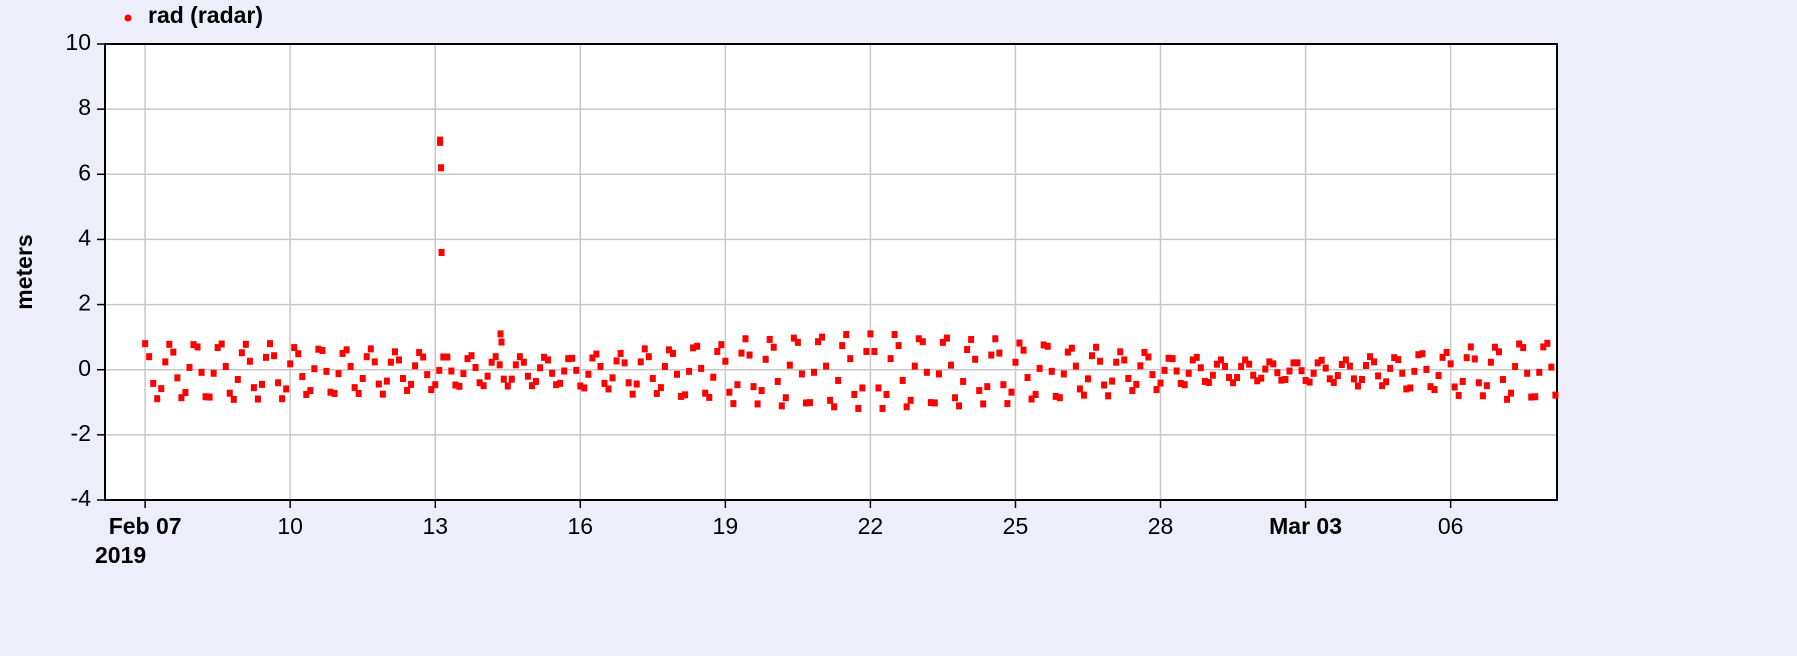 The image size is (1797, 656). I want to click on x-tick-label: 10, so click(290, 526).